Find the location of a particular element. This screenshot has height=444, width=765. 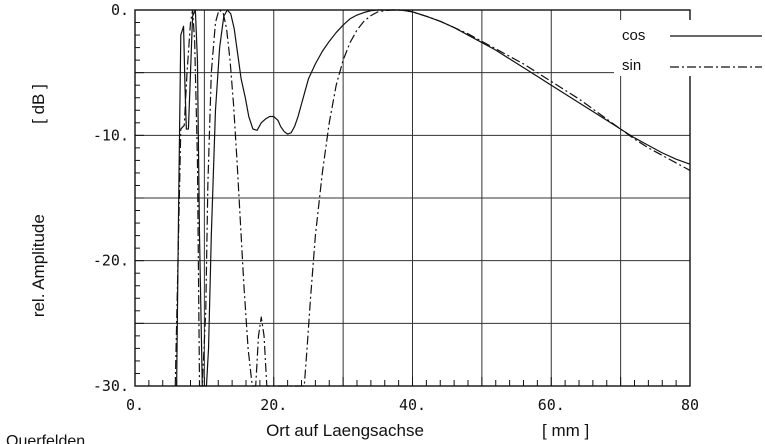

y-tick-label: 0. is located at coordinates (120, 10).